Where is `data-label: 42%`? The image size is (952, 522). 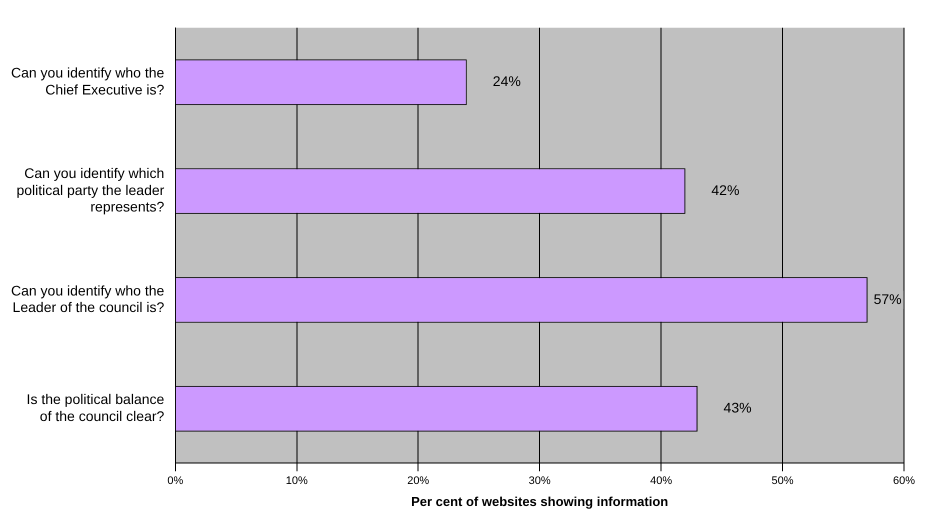
data-label: 42% is located at coordinates (725, 190).